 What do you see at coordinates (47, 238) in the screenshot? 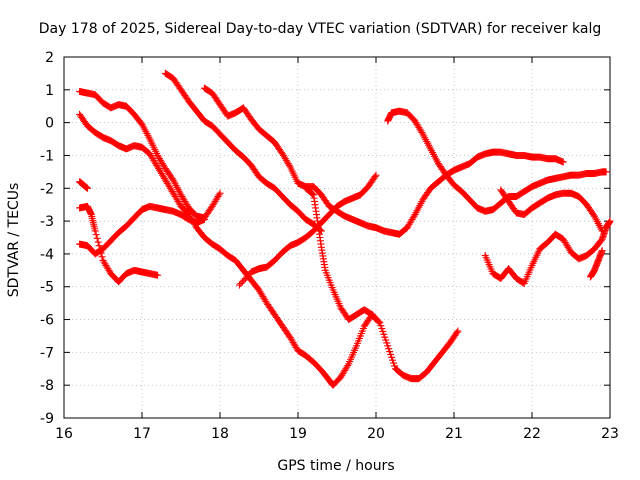
I see `y-tick-labels: -9 -8 -7 -6 -5 -4 -3 -2 -1 0 1 2` at bounding box center [47, 238].